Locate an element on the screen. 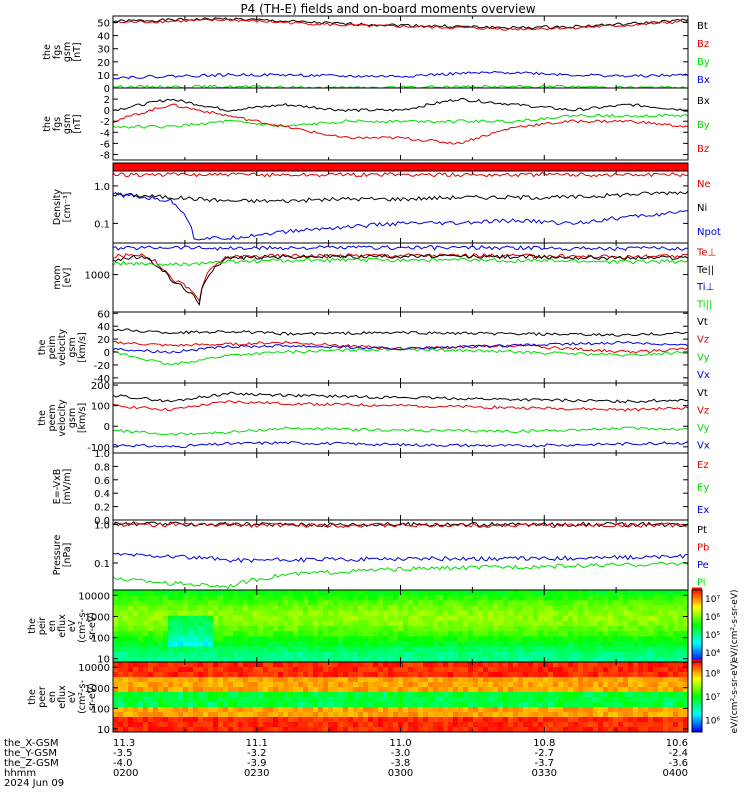 This screenshot has height=800, width=750. y-tick-label: 0 is located at coordinates (107, 111).